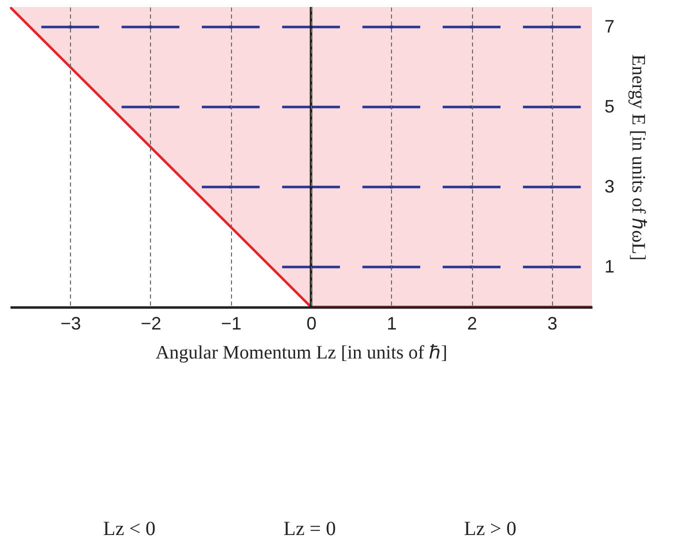 The width and height of the screenshot is (688, 554). Describe the element at coordinates (310, 529) in the screenshot. I see `text: Lz = 0` at that location.